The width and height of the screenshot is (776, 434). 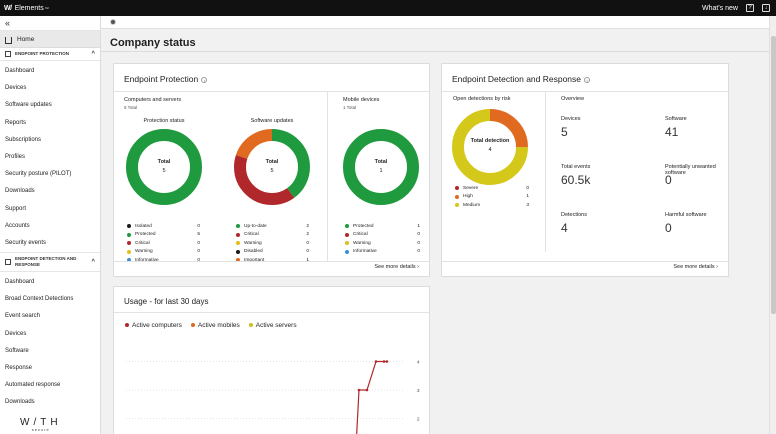 What do you see at coordinates (750, 8) in the screenshot?
I see `help-icon: ?` at bounding box center [750, 8].